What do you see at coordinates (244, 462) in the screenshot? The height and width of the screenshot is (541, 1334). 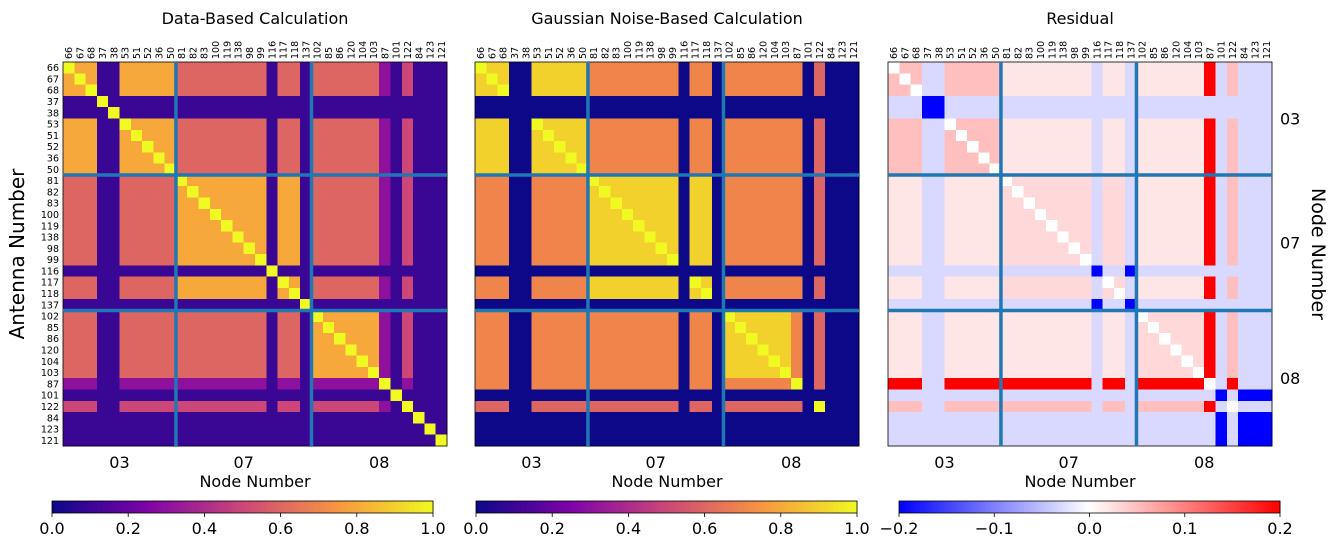 I see `node-label: 07` at bounding box center [244, 462].